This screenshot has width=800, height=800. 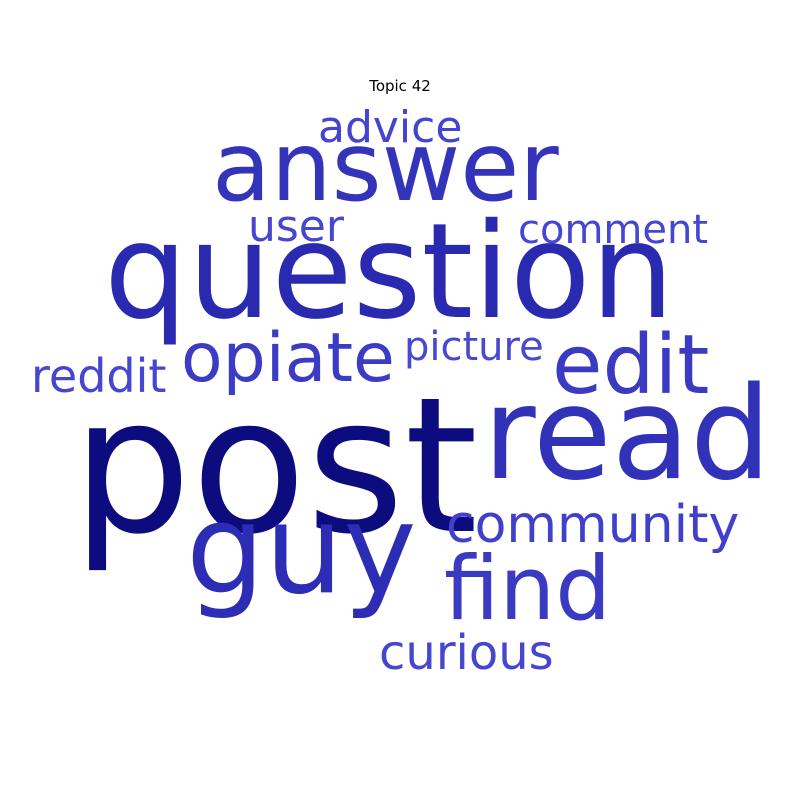 I want to click on word-post: post, so click(x=275, y=466).